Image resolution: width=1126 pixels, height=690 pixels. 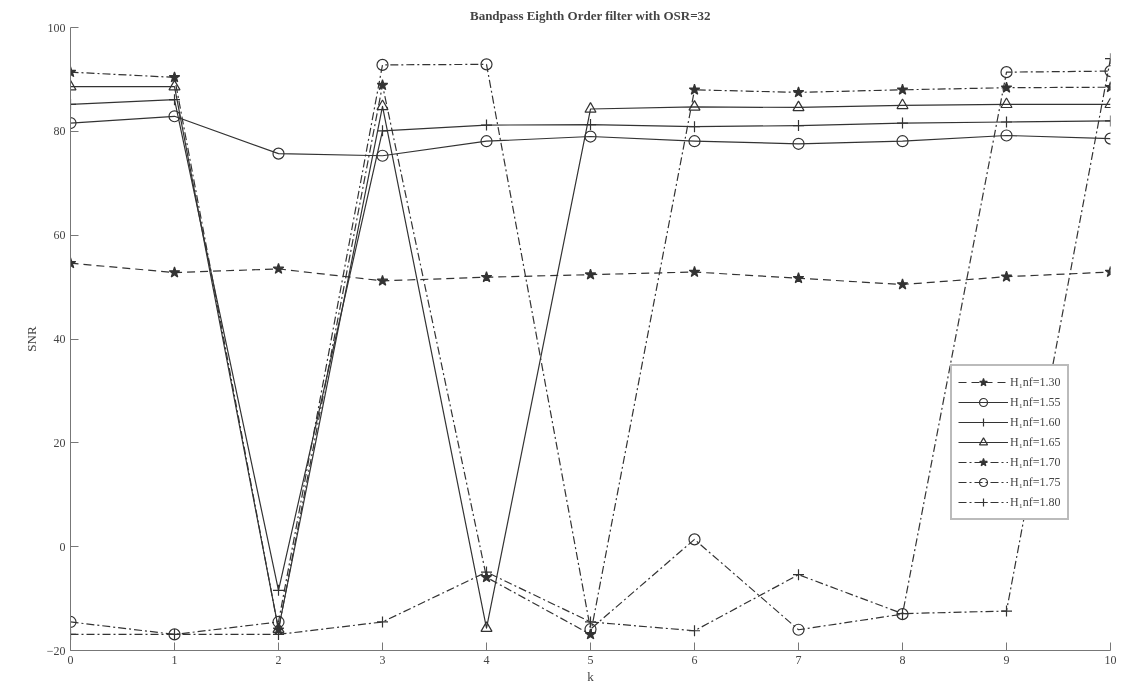 I want to click on x-axis-title: k, so click(x=591, y=676).